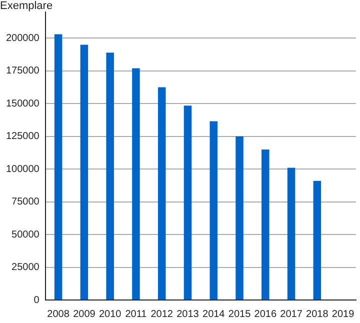 This screenshot has width=360, height=323. I want to click on y-tick-label: 50000, so click(26, 234).